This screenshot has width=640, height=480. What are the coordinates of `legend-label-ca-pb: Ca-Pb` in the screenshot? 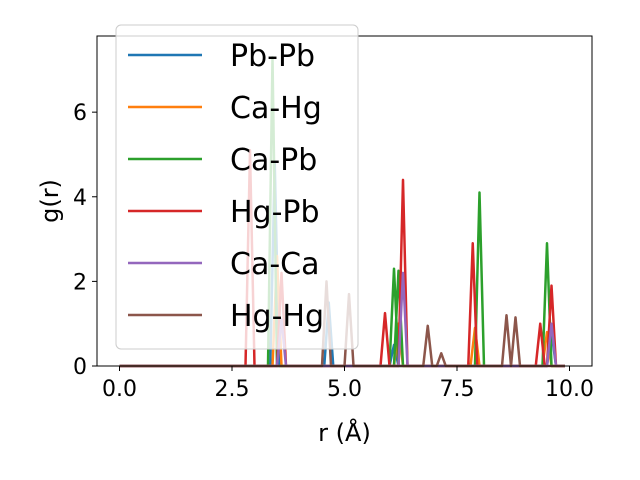 It's located at (273, 160).